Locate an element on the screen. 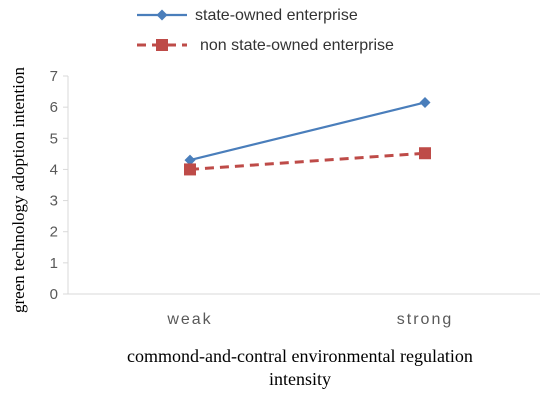 The height and width of the screenshot is (403, 550). series-1-point-weak is located at coordinates (190, 160).